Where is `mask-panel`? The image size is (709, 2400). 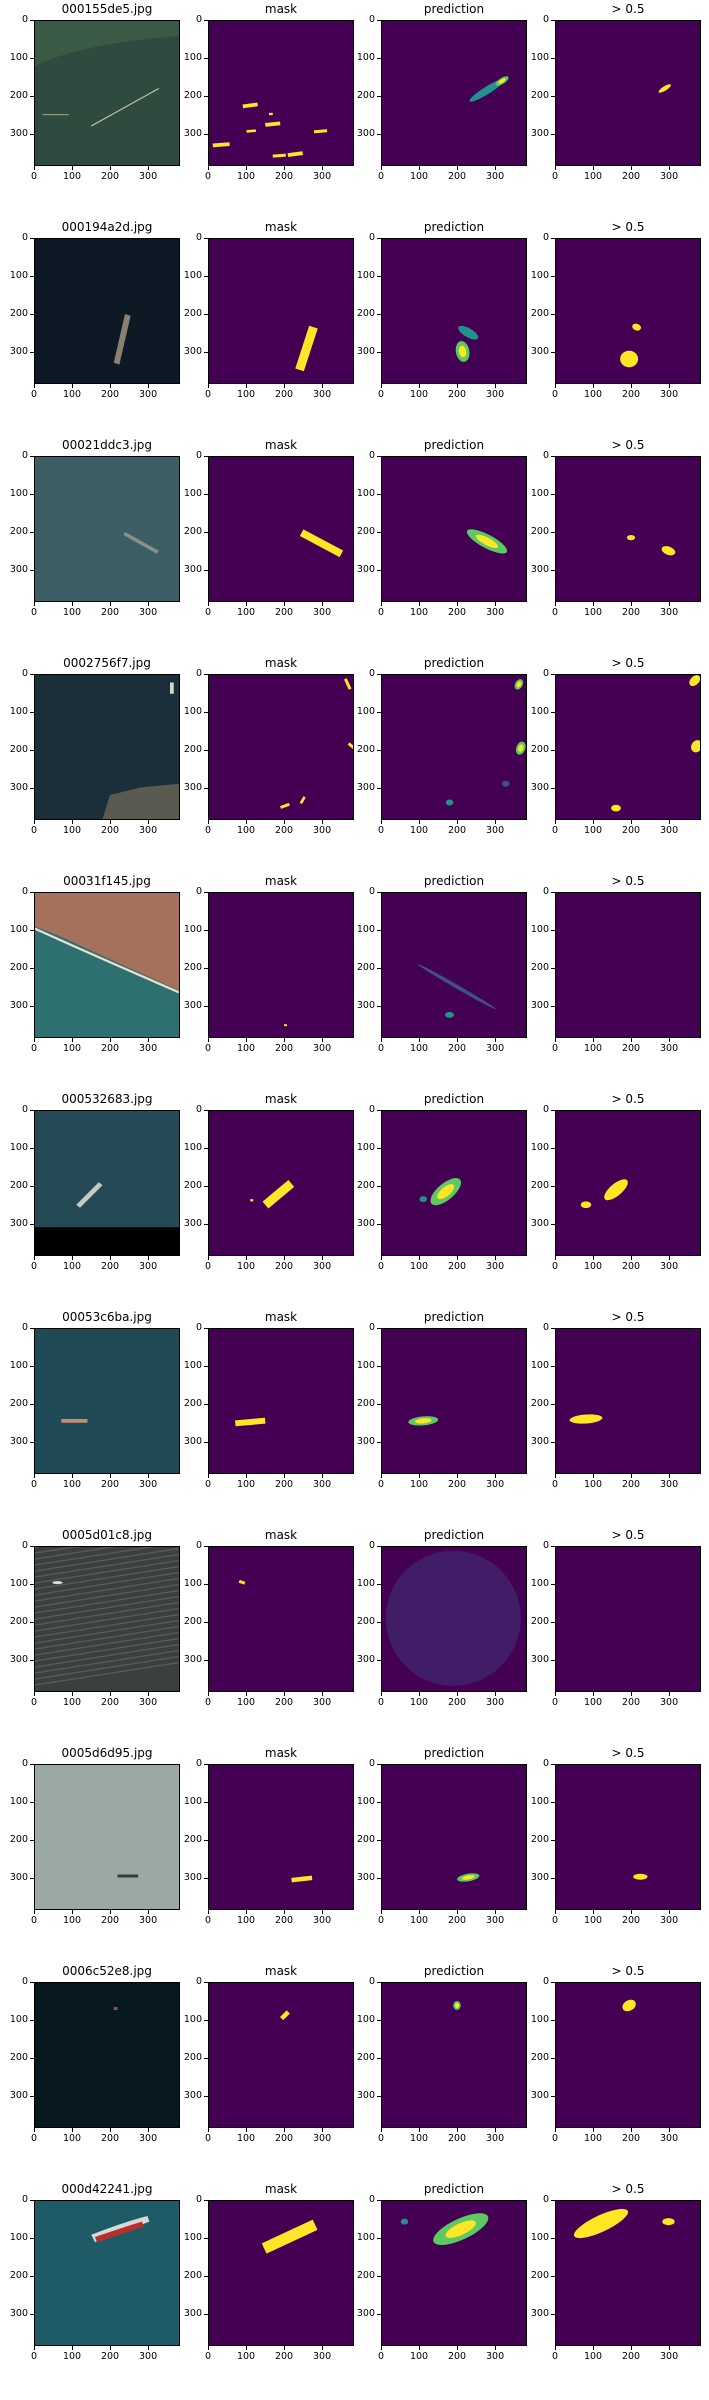
mask-panel is located at coordinates (281, 93).